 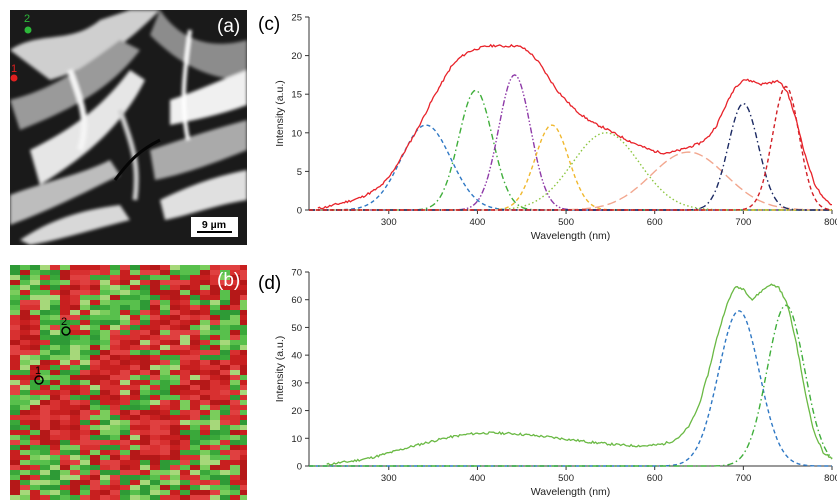 What do you see at coordinates (38, 371) in the screenshot?
I see `map-marker-label-1: 1` at bounding box center [38, 371].